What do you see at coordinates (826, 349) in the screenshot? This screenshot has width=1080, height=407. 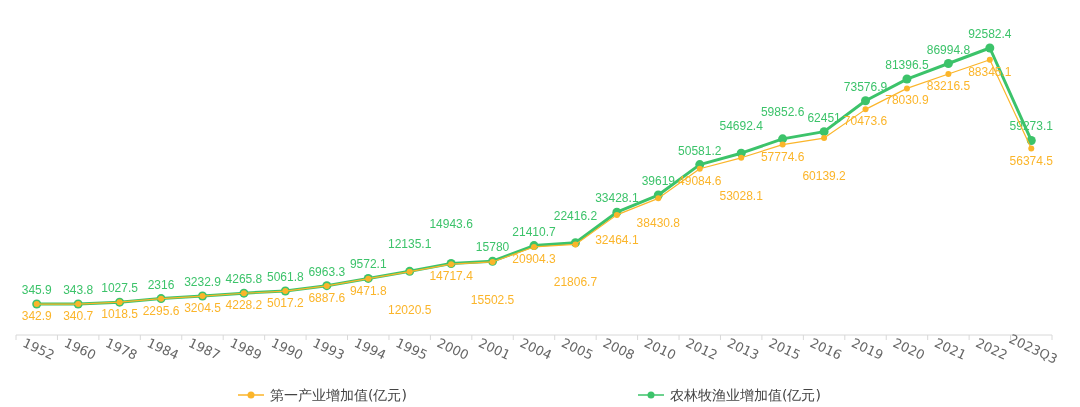 I see `x-tick-label: 2016` at bounding box center [826, 349].